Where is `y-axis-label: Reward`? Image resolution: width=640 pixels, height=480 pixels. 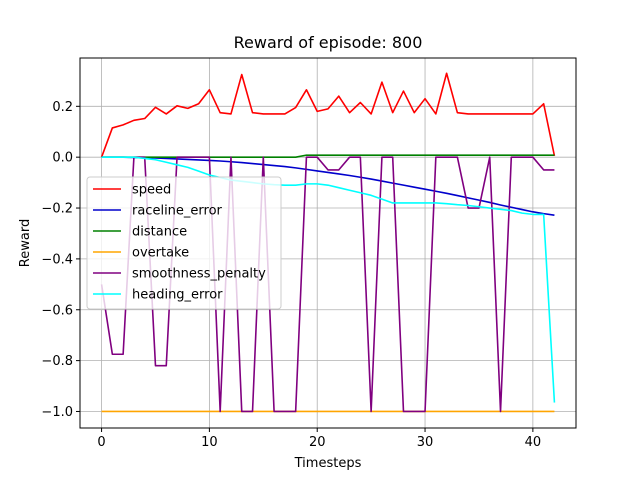
y-axis-label: Reward is located at coordinates (25, 243).